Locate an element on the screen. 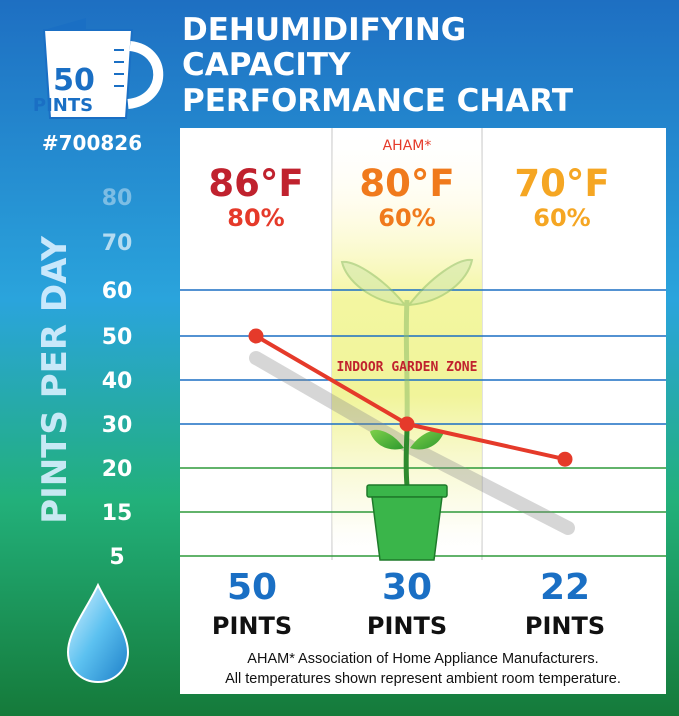 The width and height of the screenshot is (679, 716). badge-number: 50 is located at coordinates (74, 80).